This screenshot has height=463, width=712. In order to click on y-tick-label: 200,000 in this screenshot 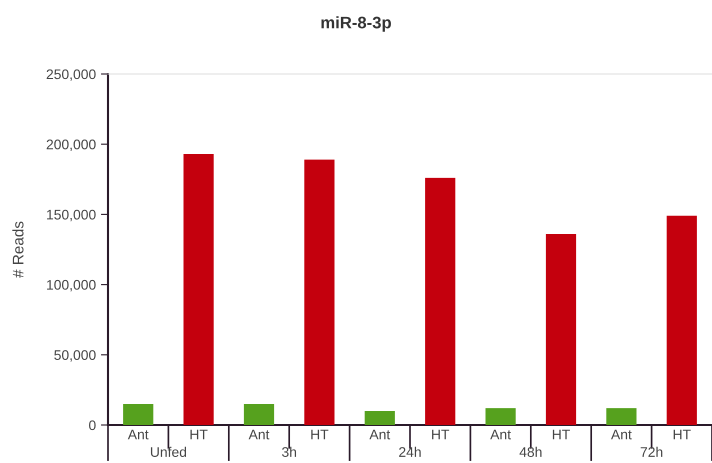, I will do `click(71, 146)`.